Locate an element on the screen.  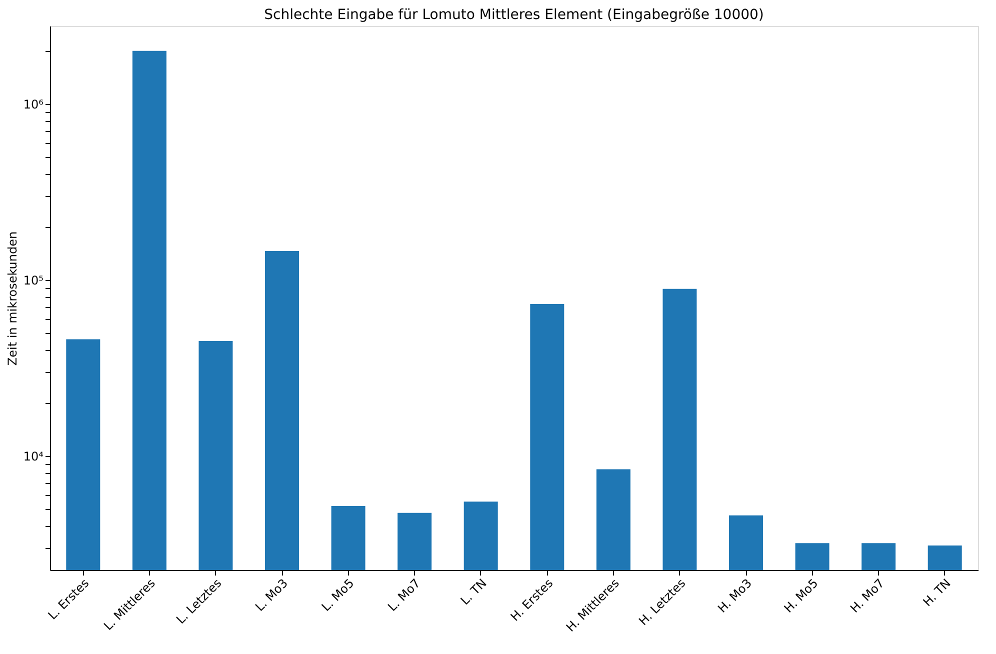
chart-title: Schlechte Eingabe für Lomuto Mittleres Element (Eingabegröße 10000) is located at coordinates (514, 15).